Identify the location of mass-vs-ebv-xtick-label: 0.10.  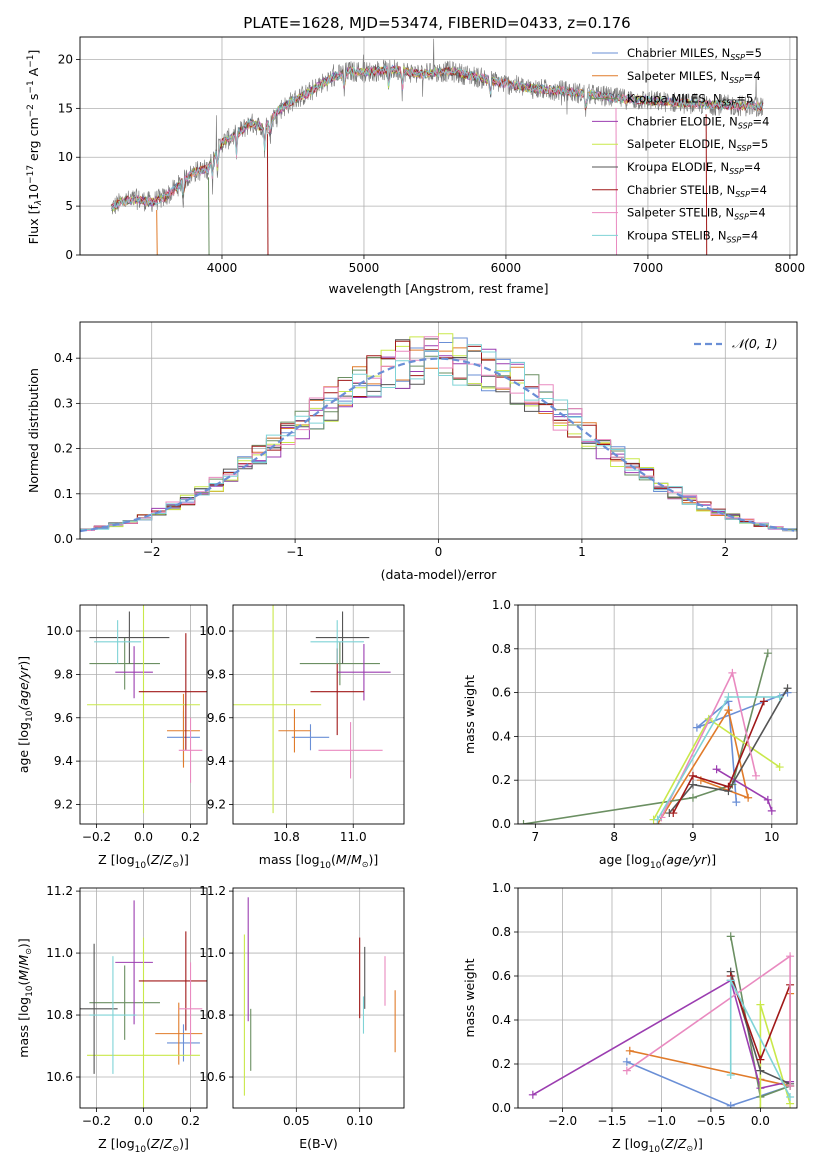
(359, 1121).